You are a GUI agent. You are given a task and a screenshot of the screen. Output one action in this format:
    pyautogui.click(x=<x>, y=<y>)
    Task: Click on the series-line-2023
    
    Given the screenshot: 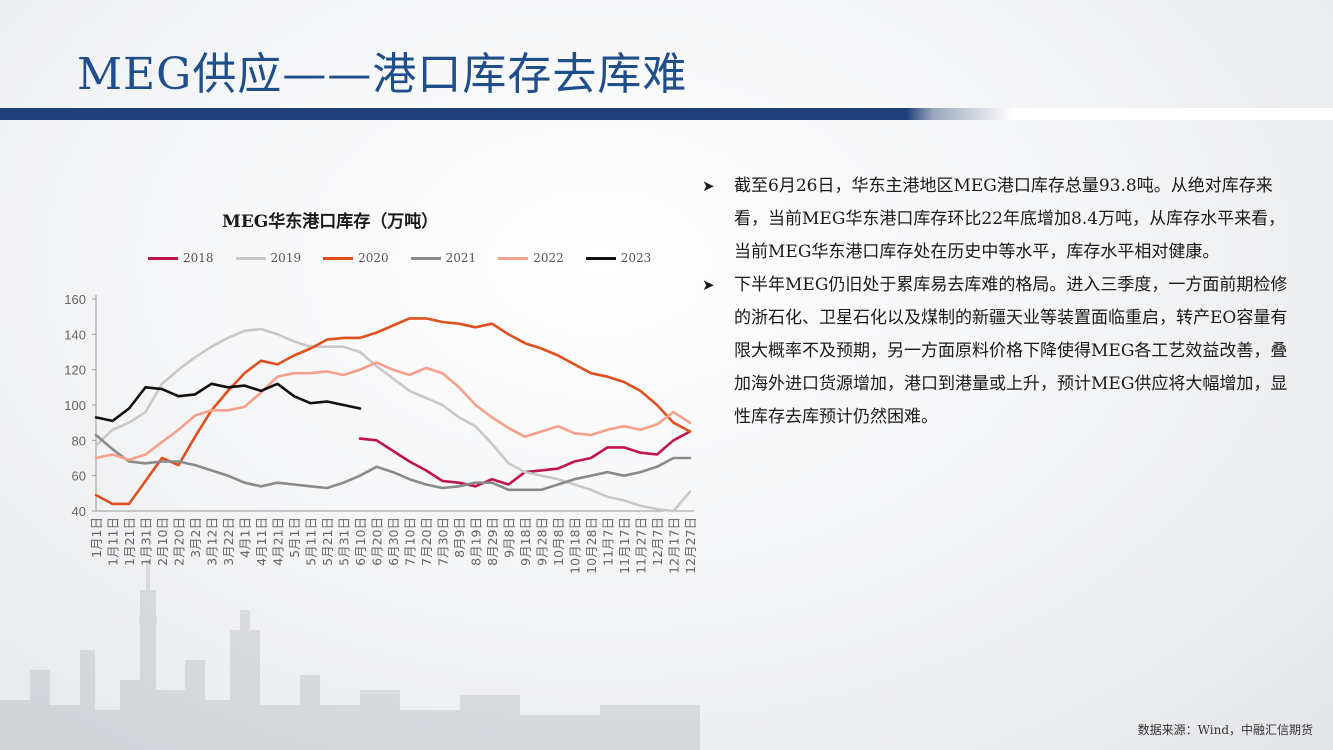 What is the action you would take?
    pyautogui.click(x=228, y=402)
    